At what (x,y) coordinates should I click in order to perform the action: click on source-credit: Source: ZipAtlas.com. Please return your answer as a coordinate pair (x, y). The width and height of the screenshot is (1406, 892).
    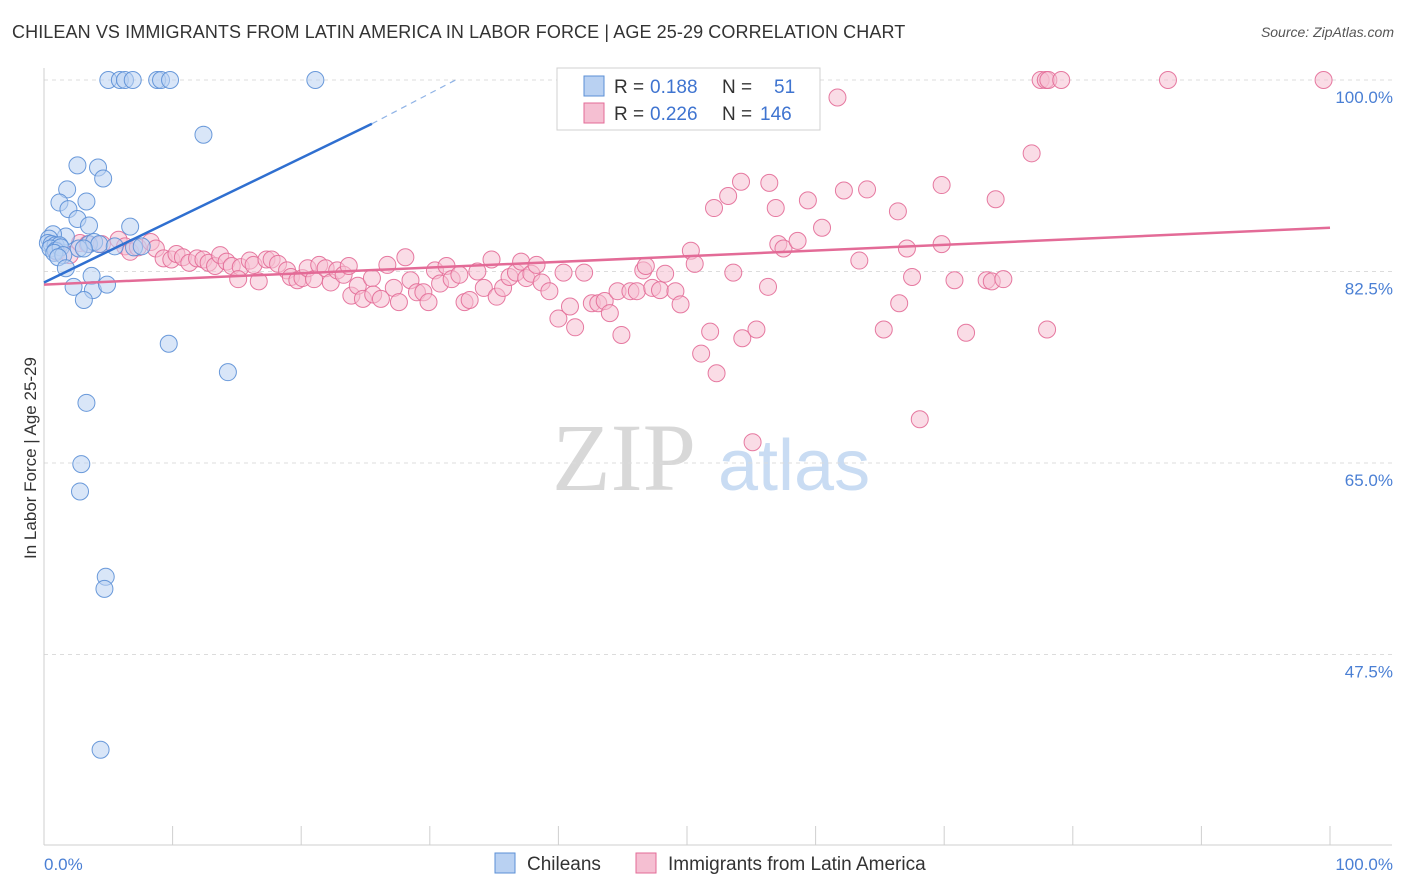
    Looking at the image, I should click on (1327, 32).